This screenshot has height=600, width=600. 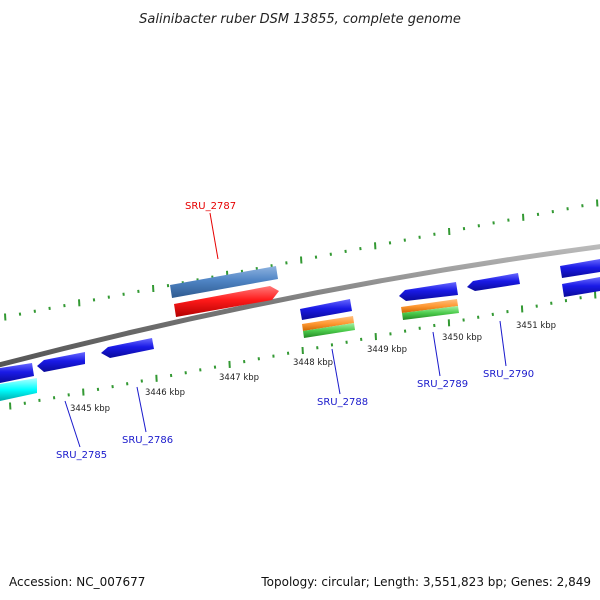 What do you see at coordinates (326, 309) in the screenshot?
I see `gene-sru-2788-arrow` at bounding box center [326, 309].